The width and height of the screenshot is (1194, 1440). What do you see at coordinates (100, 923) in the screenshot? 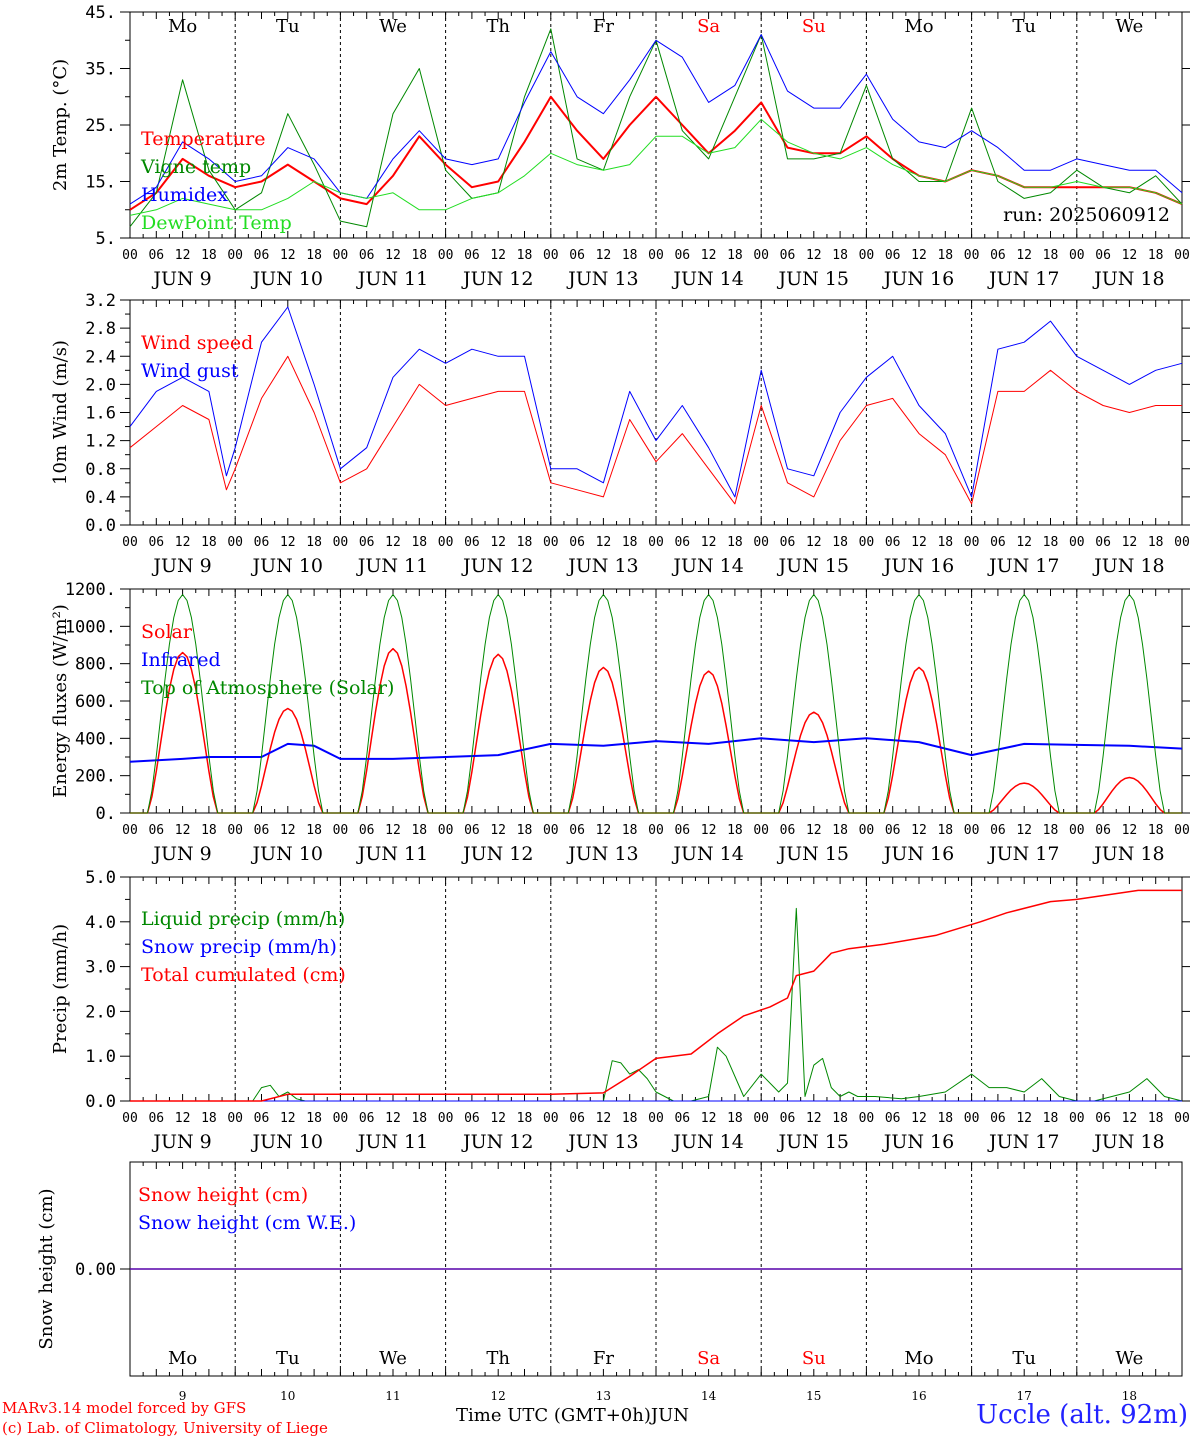
I see `y-tick-label: 4.0` at bounding box center [100, 923].